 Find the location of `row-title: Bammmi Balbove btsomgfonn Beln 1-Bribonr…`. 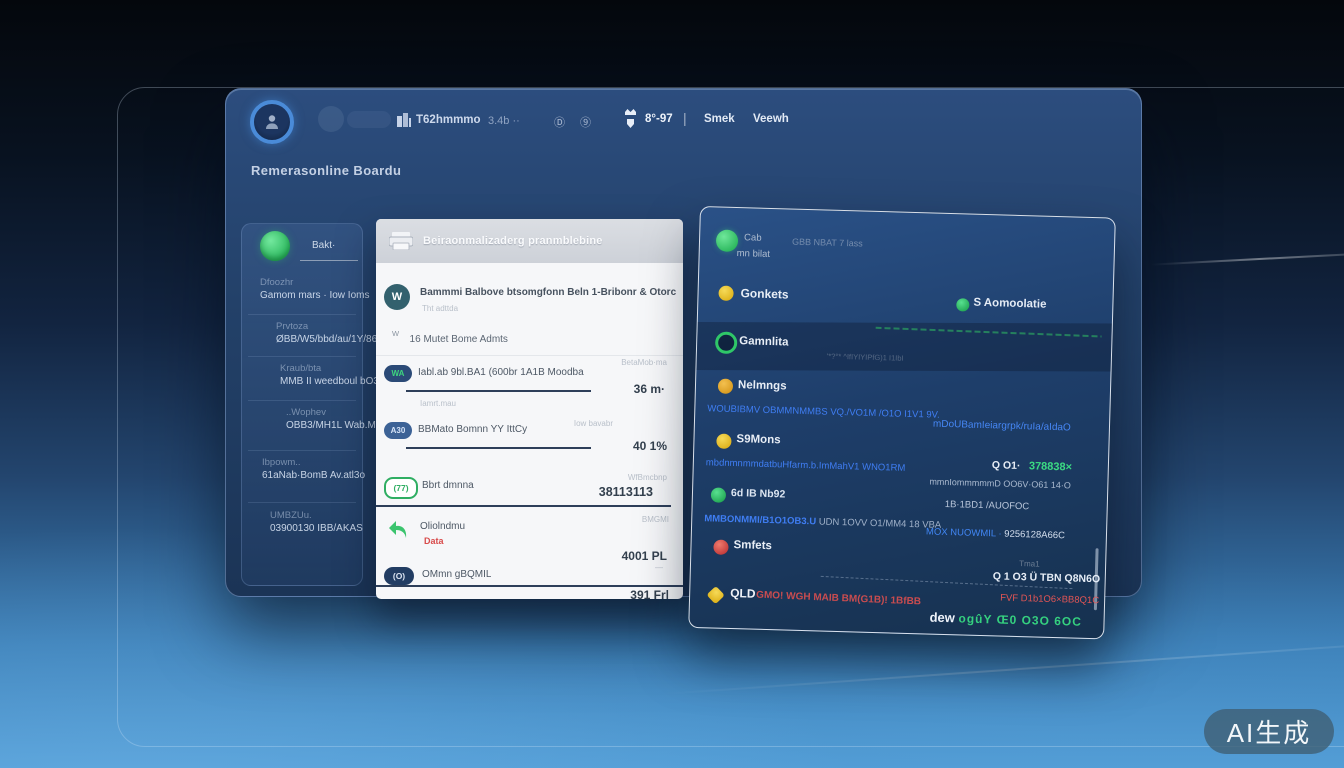

row-title: Bammmi Balbove btsomgfonn Beln 1-Bribonr… is located at coordinates (548, 292).